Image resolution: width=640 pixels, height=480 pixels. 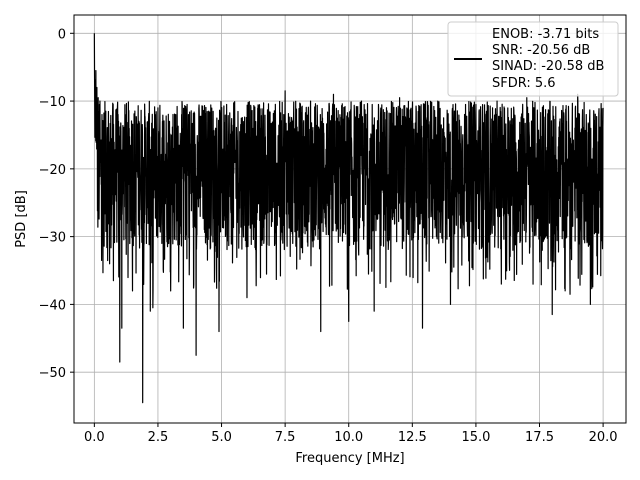 I want to click on legend-enob: ENOB: -3.71 bits, so click(x=545, y=34).